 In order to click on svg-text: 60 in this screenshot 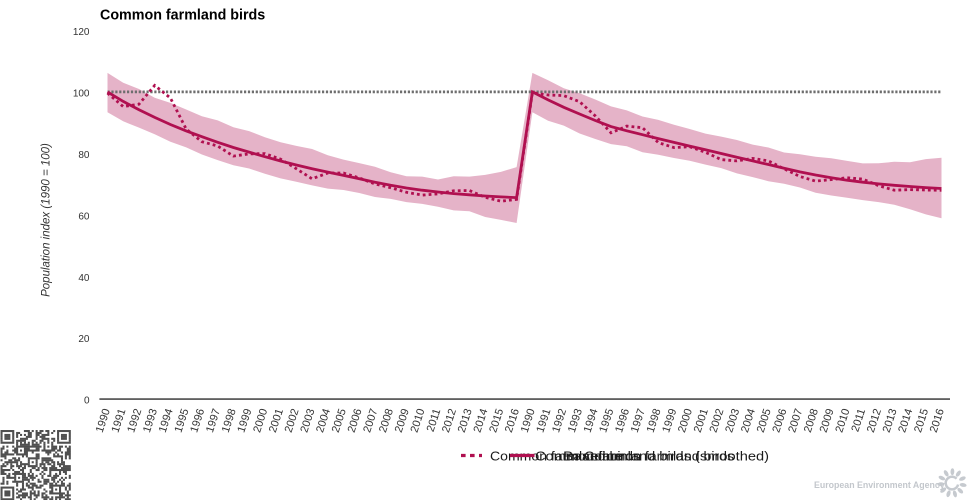, I will do `click(84, 216)`.